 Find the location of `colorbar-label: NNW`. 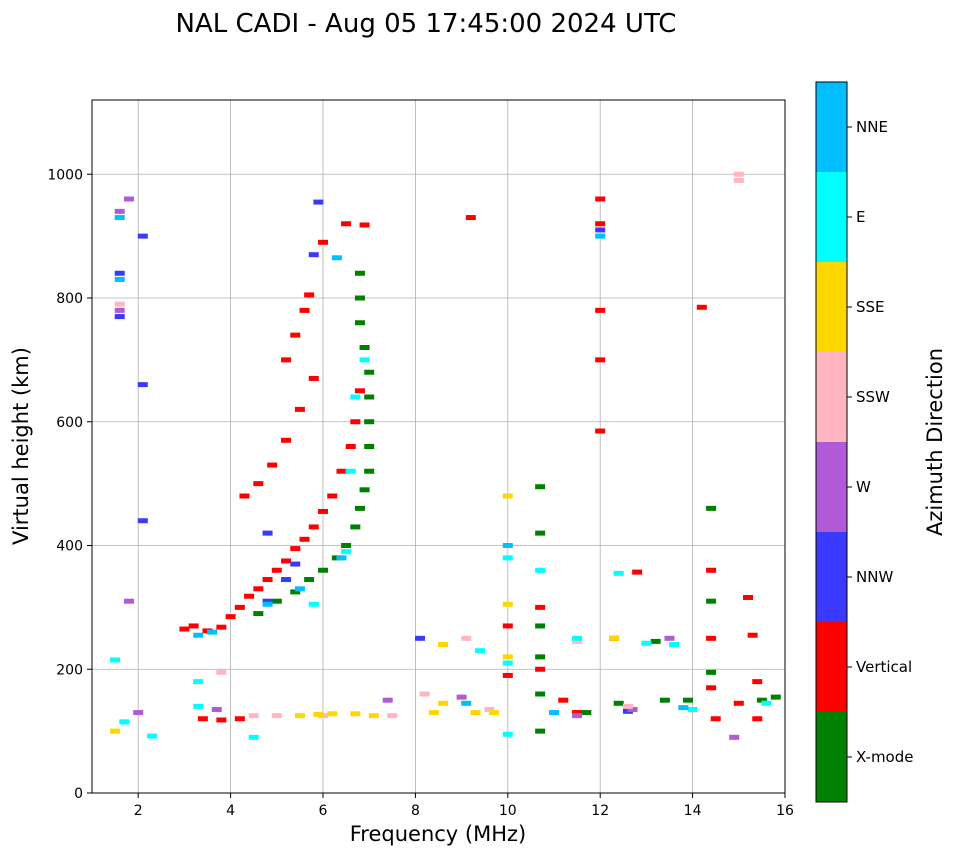

colorbar-label: NNW is located at coordinates (874, 577).